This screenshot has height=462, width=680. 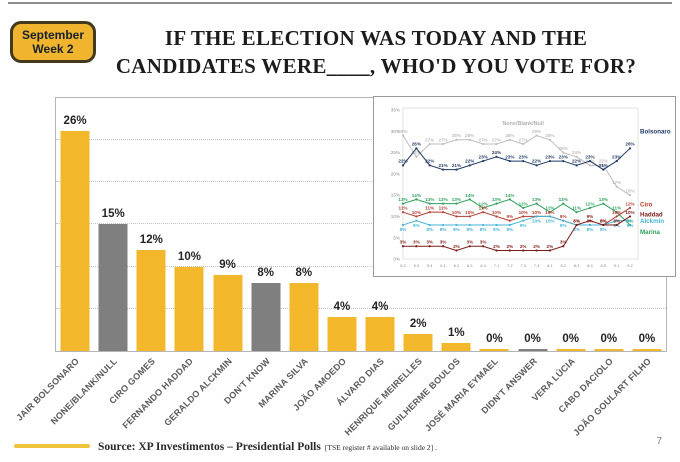 What do you see at coordinates (75, 224) in the screenshot?
I see `bar-column: 26%` at bounding box center [75, 224].